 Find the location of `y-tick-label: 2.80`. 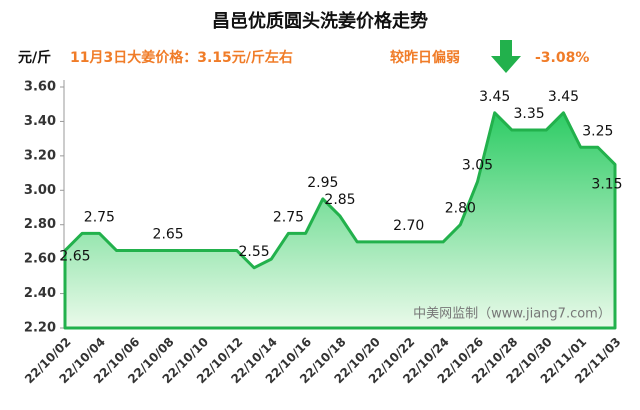

y-tick-label: 2.80 is located at coordinates (40, 224).